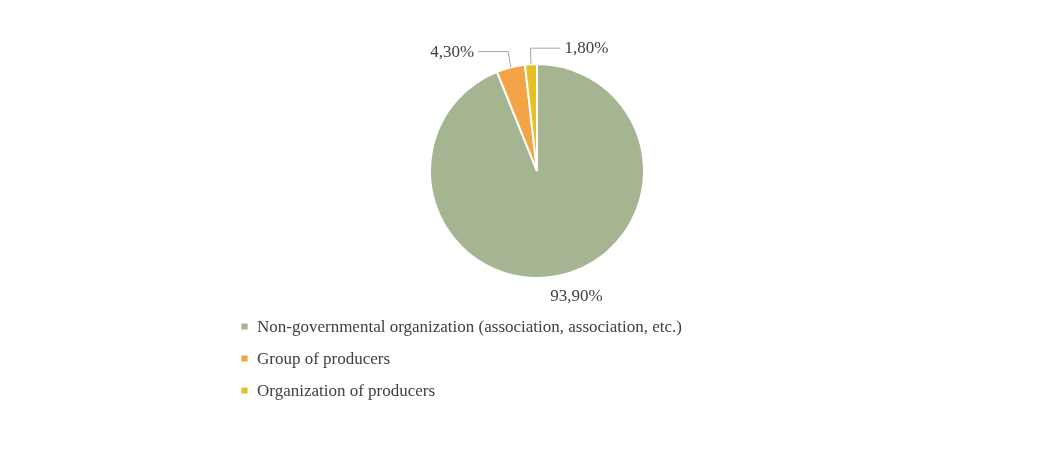 The image size is (1055, 459). Describe the element at coordinates (470, 326) in the screenshot. I see `legend-label: Non-governmental organization (association, association, etc.)` at that location.